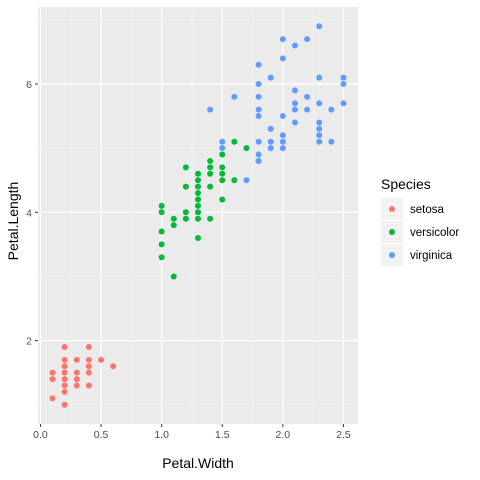 This screenshot has height=480, width=480. I want to click on x-tick-label: 1.0, so click(161, 435).